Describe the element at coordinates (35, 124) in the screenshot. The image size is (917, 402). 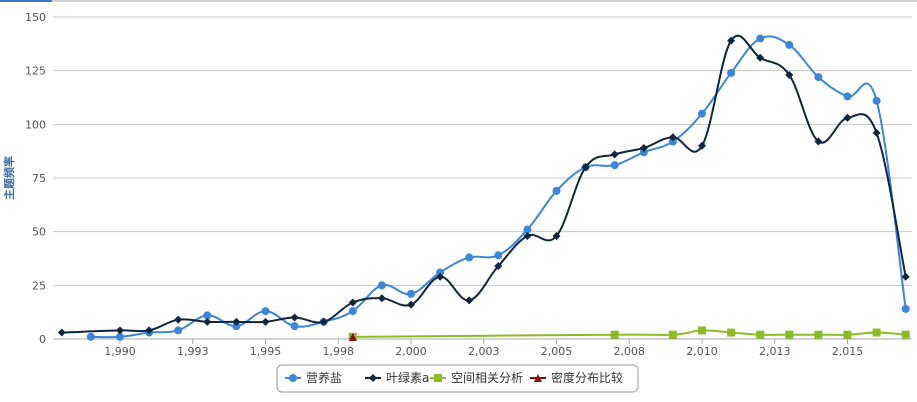
I see `y-tick-label: 100` at that location.